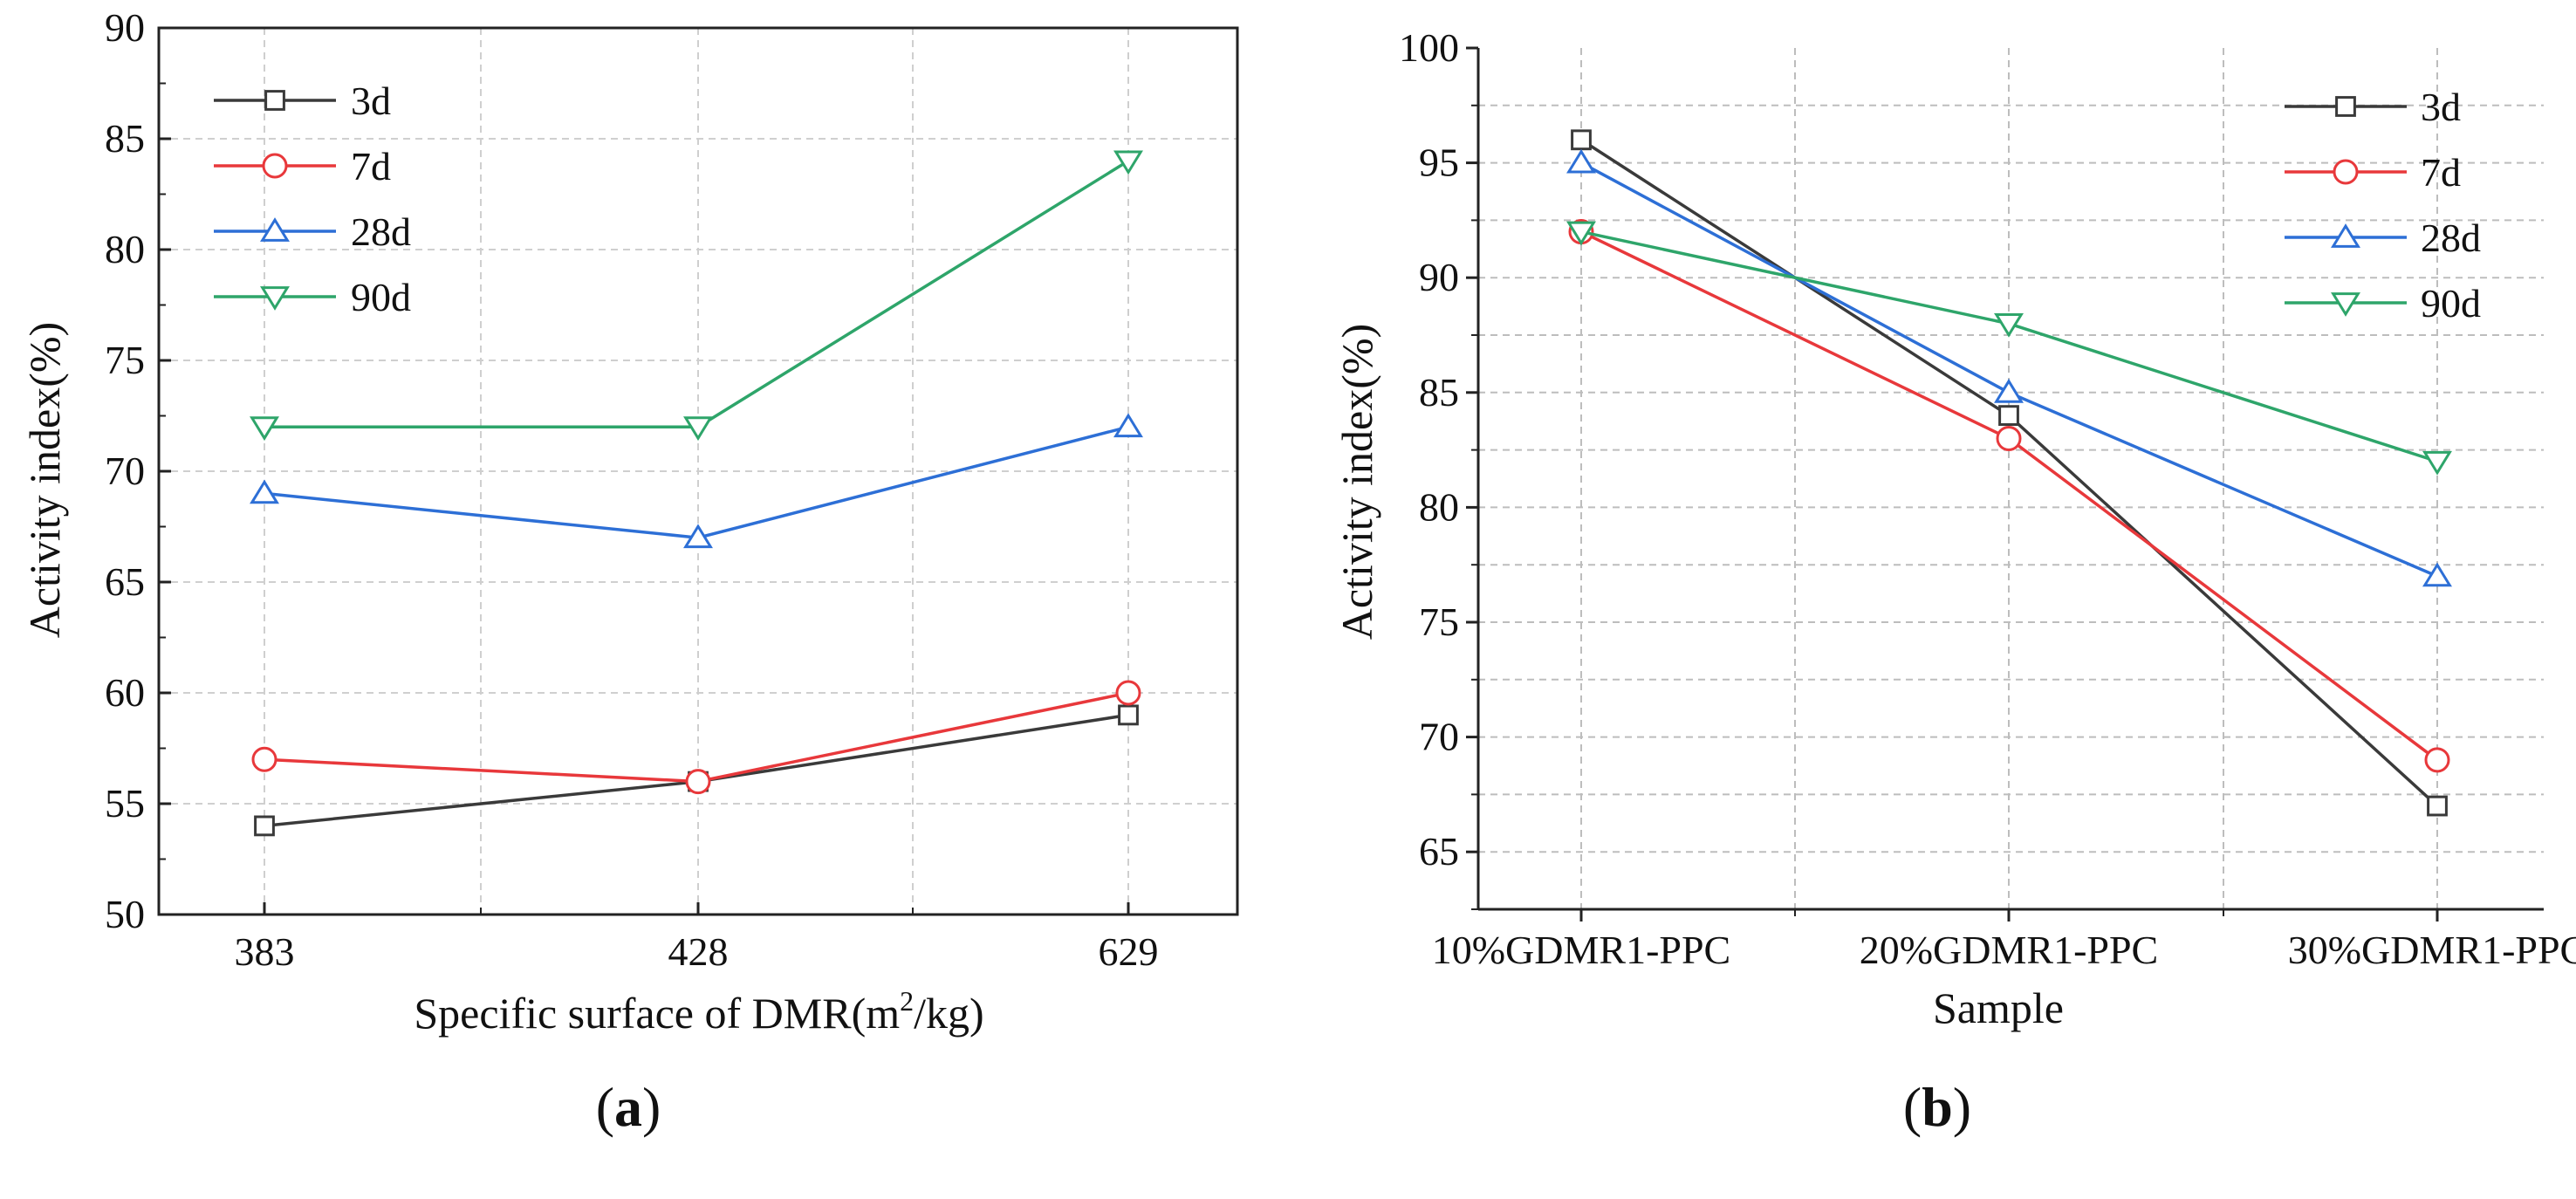 This screenshot has width=2576, height=1199. Describe the element at coordinates (125, 914) in the screenshot. I see `chart-a-y-tick-label: 50` at that location.